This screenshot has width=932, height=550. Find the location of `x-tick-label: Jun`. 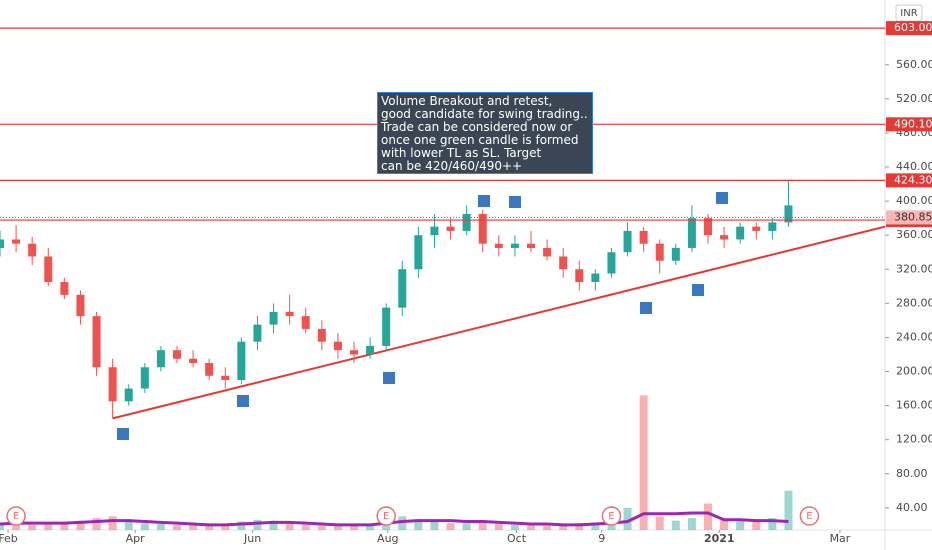

x-tick-label: Jun is located at coordinates (252, 538).